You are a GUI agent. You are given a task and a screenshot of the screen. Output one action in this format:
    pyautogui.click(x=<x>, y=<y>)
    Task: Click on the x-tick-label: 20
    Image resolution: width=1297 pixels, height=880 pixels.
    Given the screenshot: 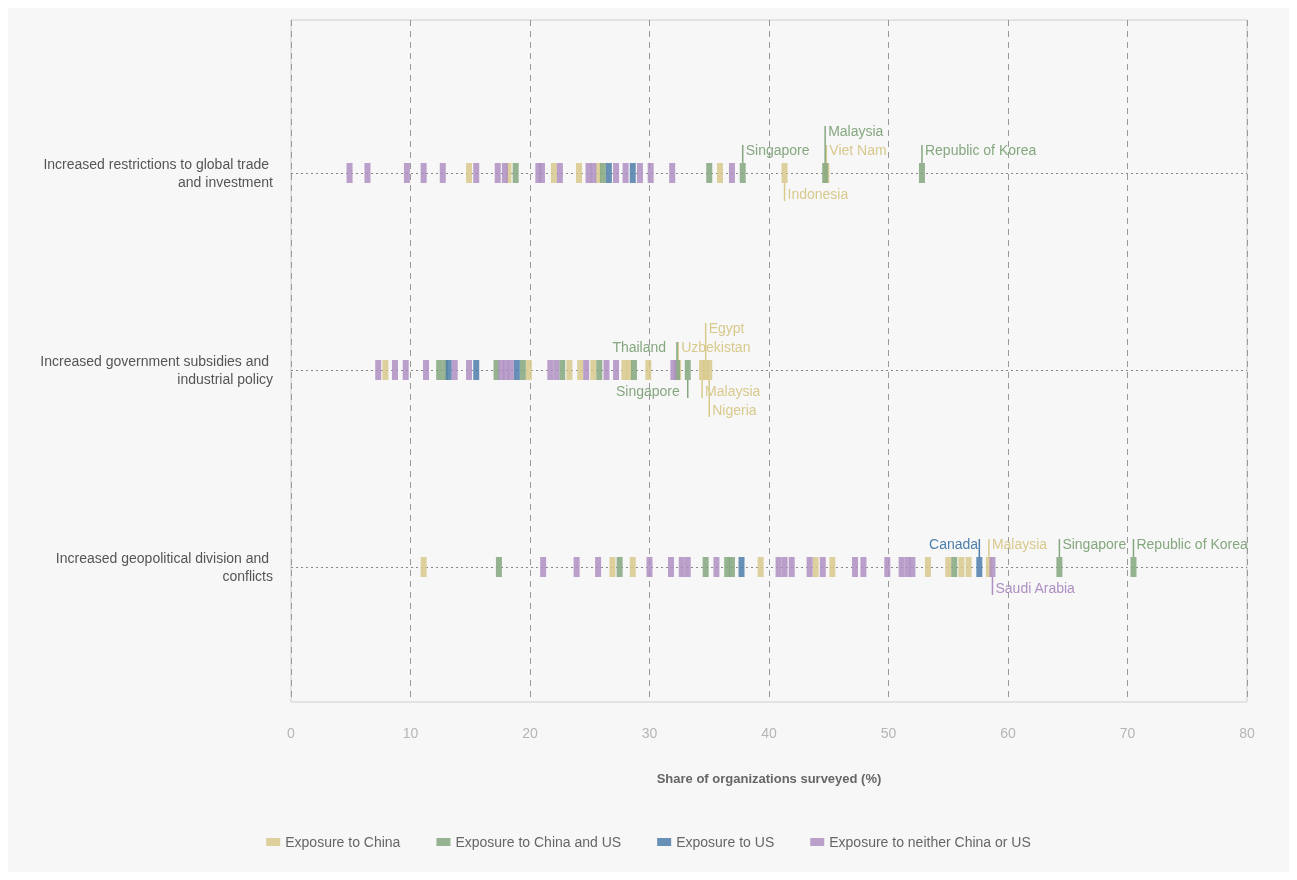 What is the action you would take?
    pyautogui.click(x=530, y=733)
    